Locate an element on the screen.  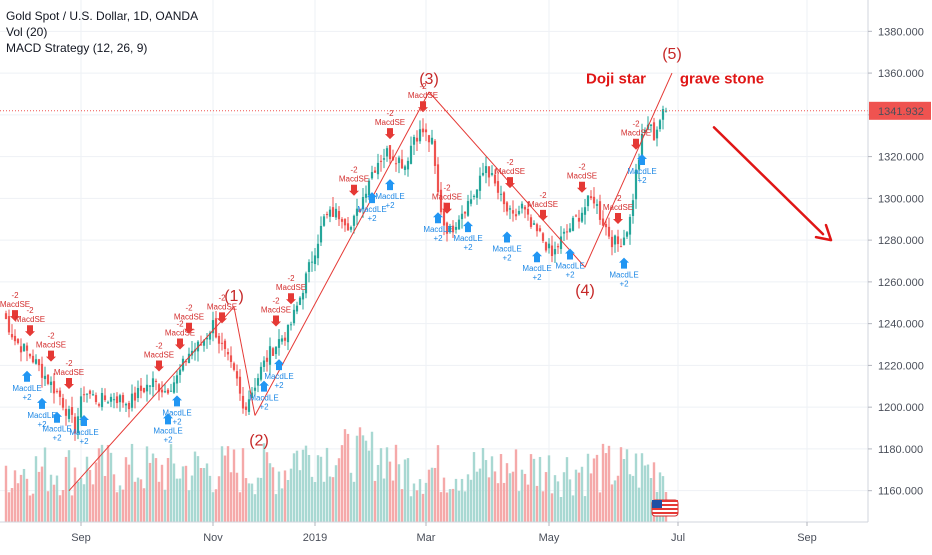
time-tick-label: Mar is located at coordinates (426, 538).